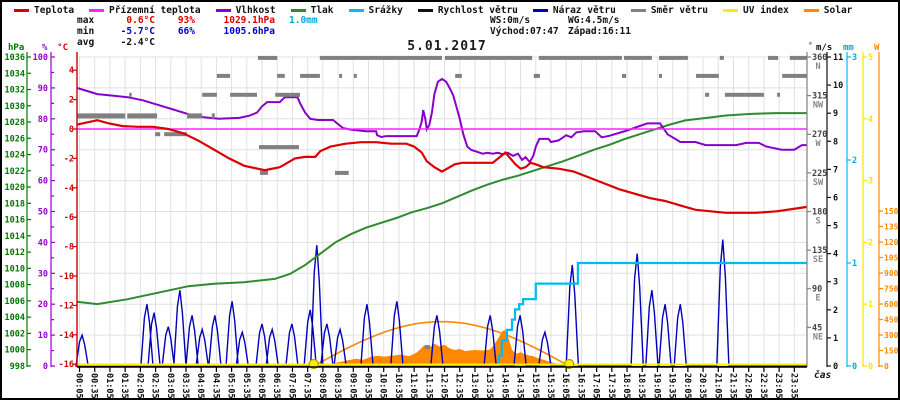  What do you see at coordinates (818, 337) in the screenshot?
I see `svg-text: NE` at bounding box center [818, 337].